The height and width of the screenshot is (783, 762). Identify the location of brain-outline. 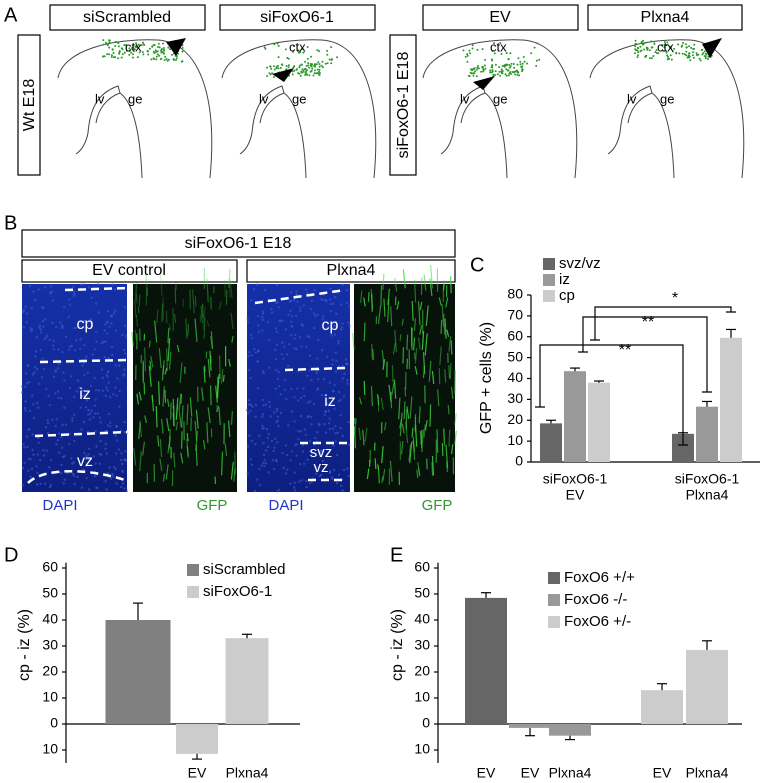
(135, 109).